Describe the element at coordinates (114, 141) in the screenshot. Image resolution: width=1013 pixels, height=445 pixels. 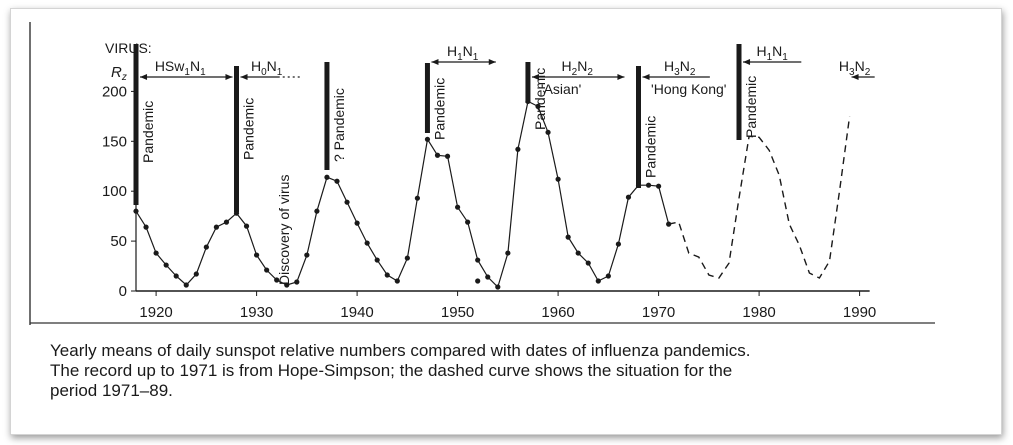
I see `y-tick-label: 150` at that location.